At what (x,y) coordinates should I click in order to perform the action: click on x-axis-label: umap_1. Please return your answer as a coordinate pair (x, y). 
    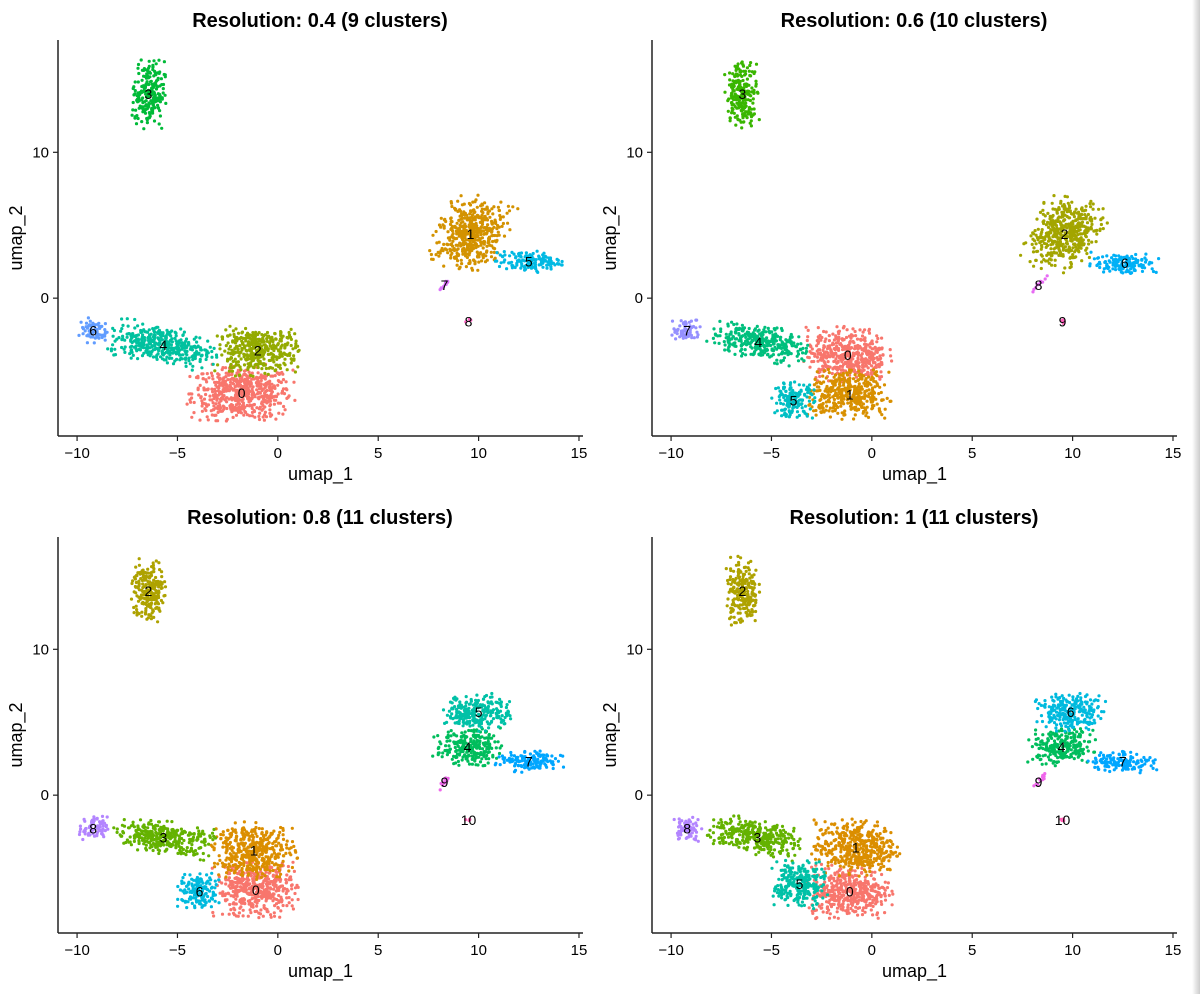
    Looking at the image, I should click on (914, 474).